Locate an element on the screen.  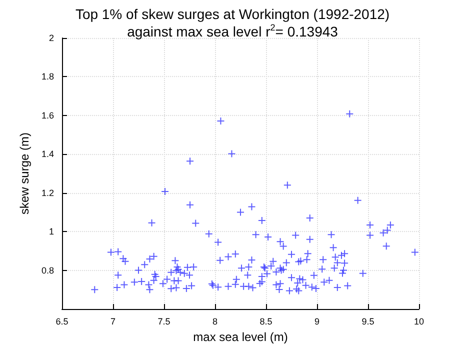
y-tick-label: 2 is located at coordinates (51, 38).